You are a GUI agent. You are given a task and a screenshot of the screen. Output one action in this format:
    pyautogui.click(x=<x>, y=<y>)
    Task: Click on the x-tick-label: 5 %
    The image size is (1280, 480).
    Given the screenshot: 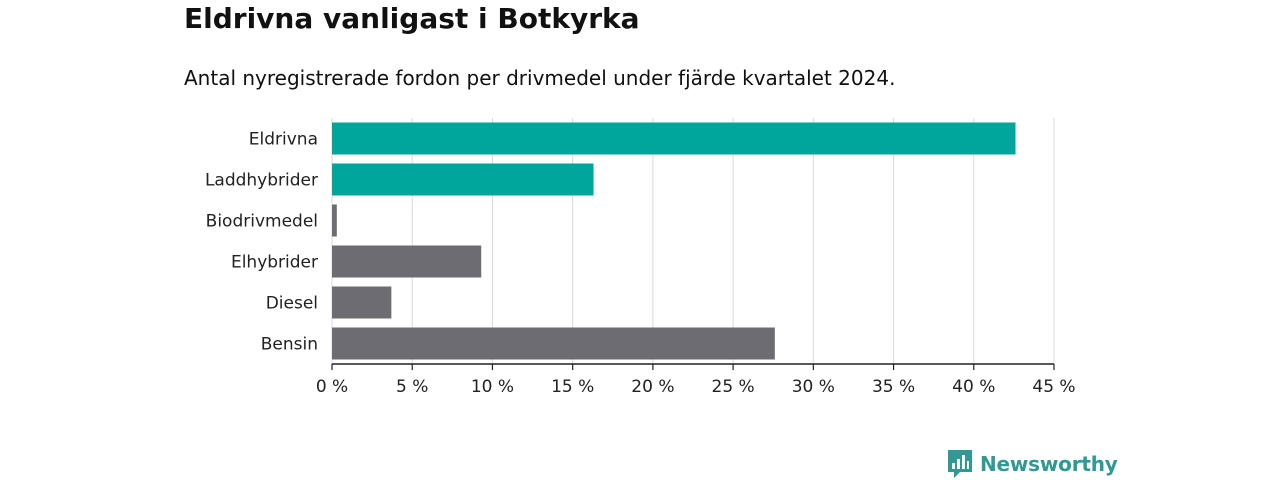 What is the action you would take?
    pyautogui.click(x=412, y=387)
    